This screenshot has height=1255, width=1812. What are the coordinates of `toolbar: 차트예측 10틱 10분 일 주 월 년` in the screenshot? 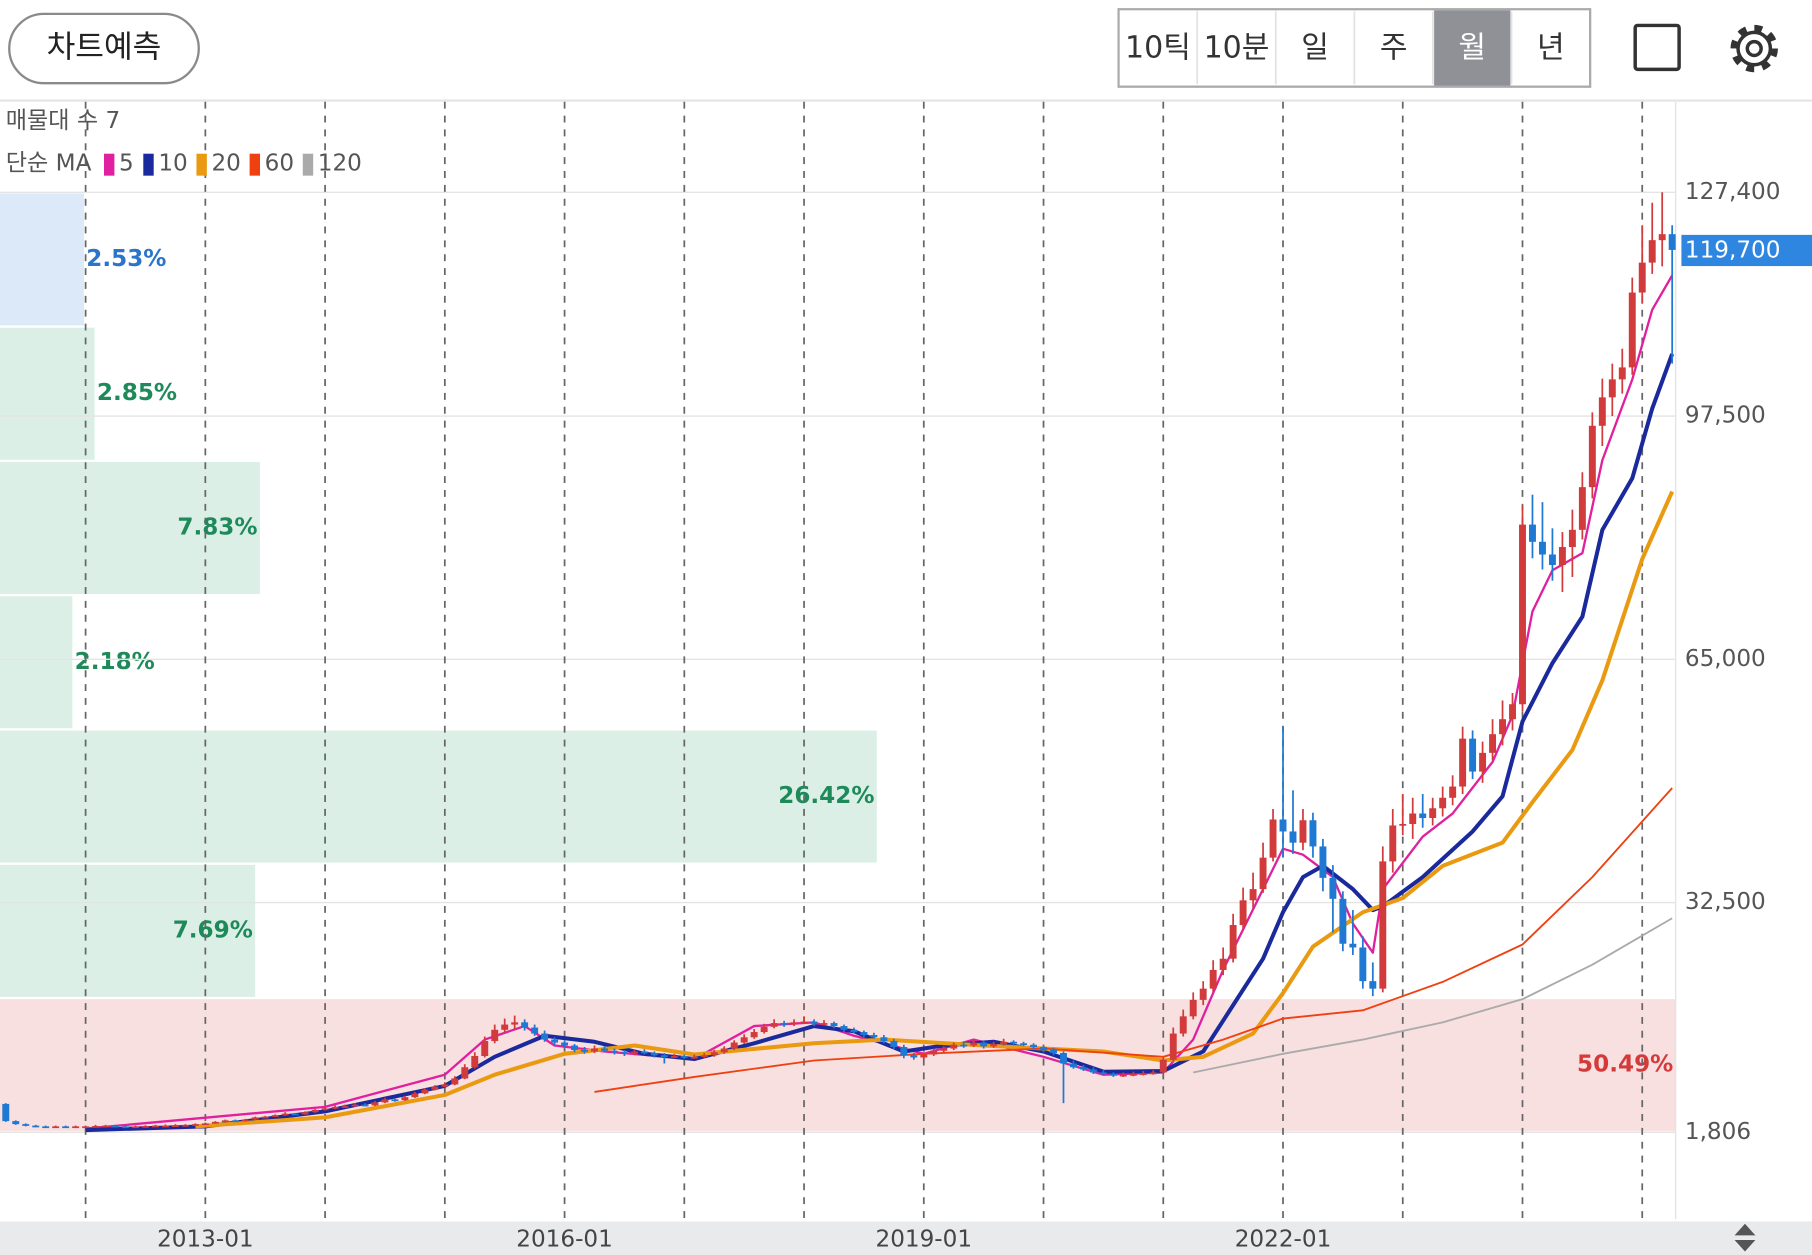 It's located at (906, 55).